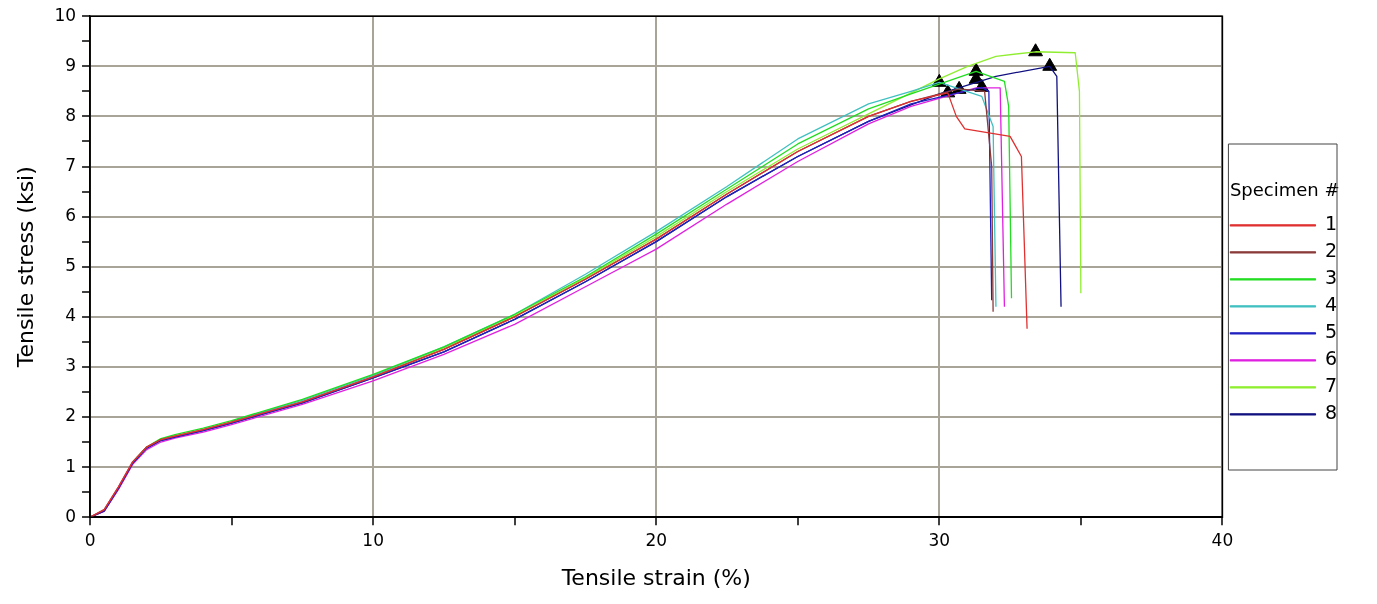 This screenshot has width=1377, height=604. I want to click on legend-label: 3, so click(1331, 277).